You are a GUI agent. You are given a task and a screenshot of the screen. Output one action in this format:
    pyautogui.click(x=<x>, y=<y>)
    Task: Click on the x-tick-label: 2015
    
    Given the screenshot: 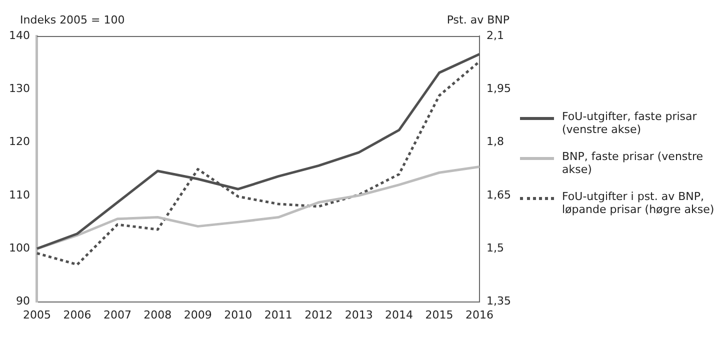 What is the action you would take?
    pyautogui.click(x=439, y=315)
    